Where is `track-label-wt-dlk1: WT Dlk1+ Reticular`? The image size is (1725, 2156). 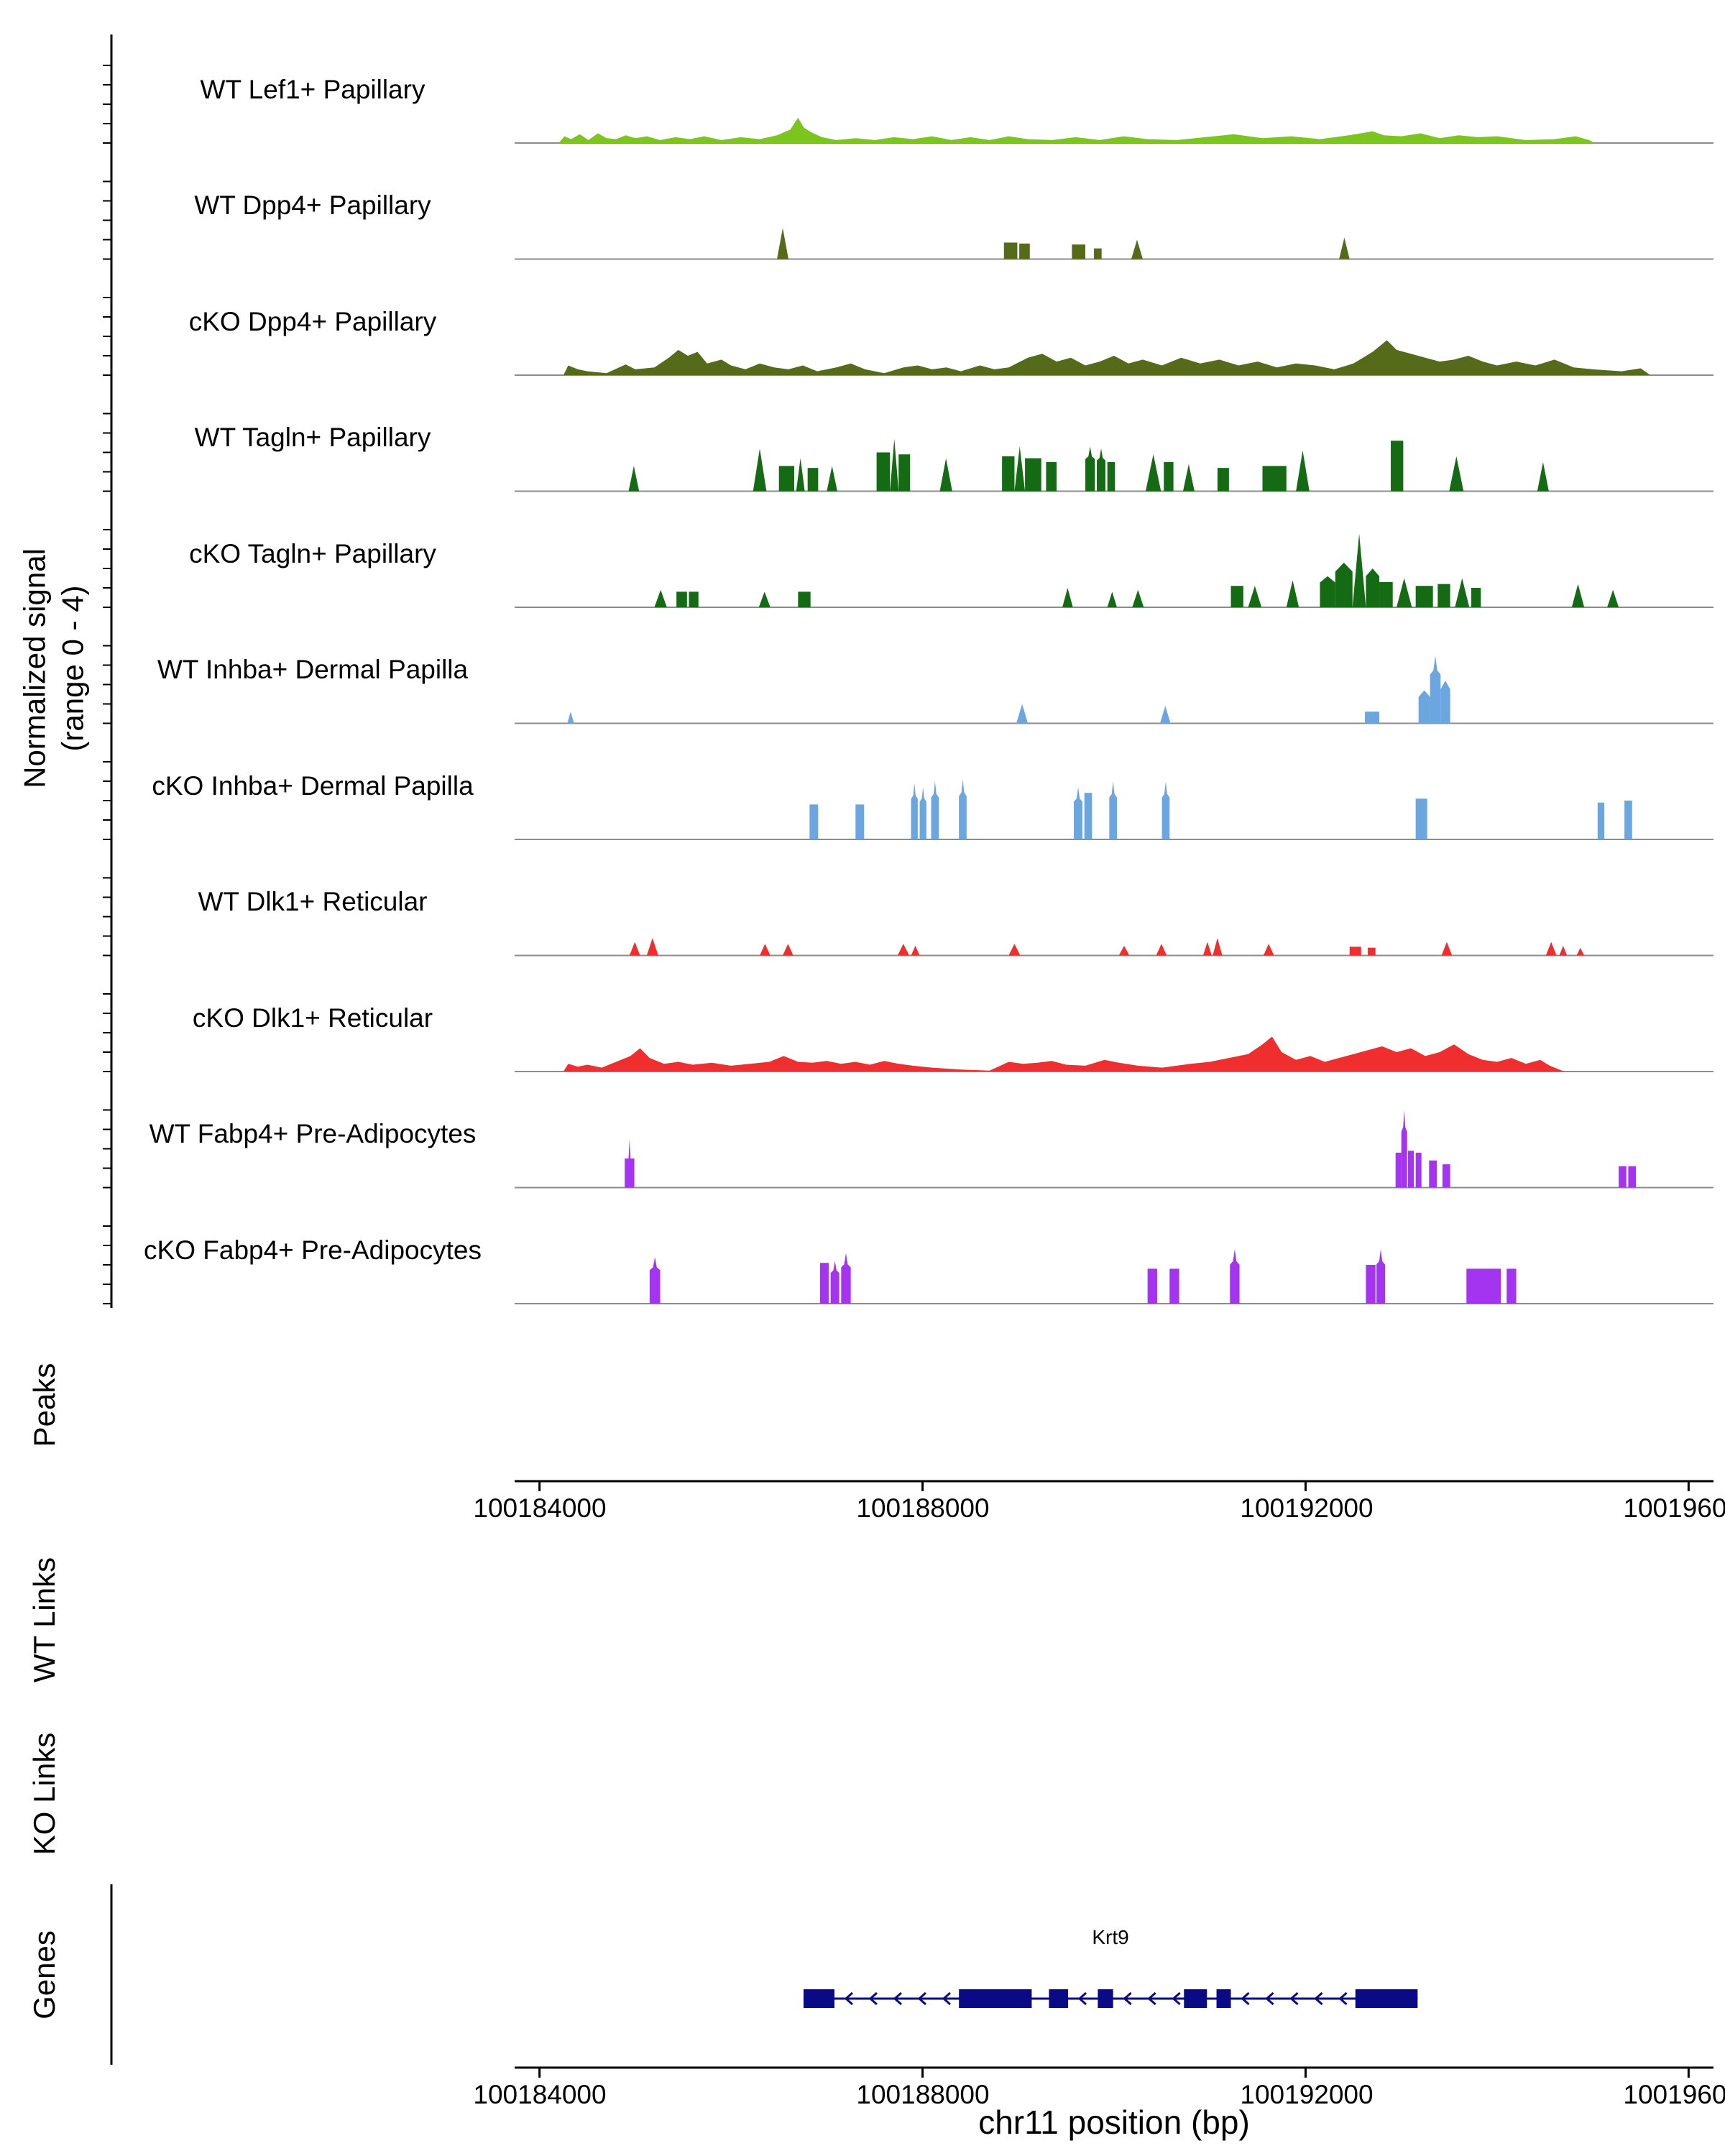
track-label-wt-dlk1: WT Dlk1+ Reticular is located at coordinates (313, 901).